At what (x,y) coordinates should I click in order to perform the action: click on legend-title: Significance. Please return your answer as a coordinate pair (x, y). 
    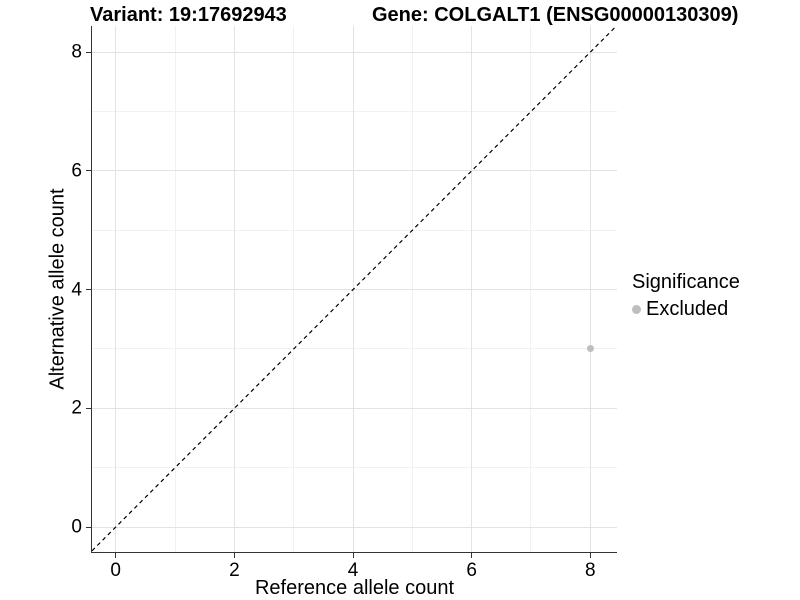
    Looking at the image, I should click on (686, 282).